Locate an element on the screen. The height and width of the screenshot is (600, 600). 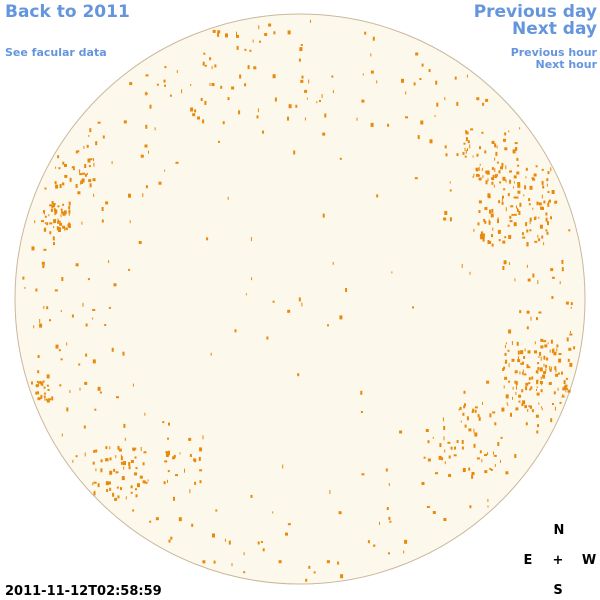
next-day-link: Next day is located at coordinates (554, 29).